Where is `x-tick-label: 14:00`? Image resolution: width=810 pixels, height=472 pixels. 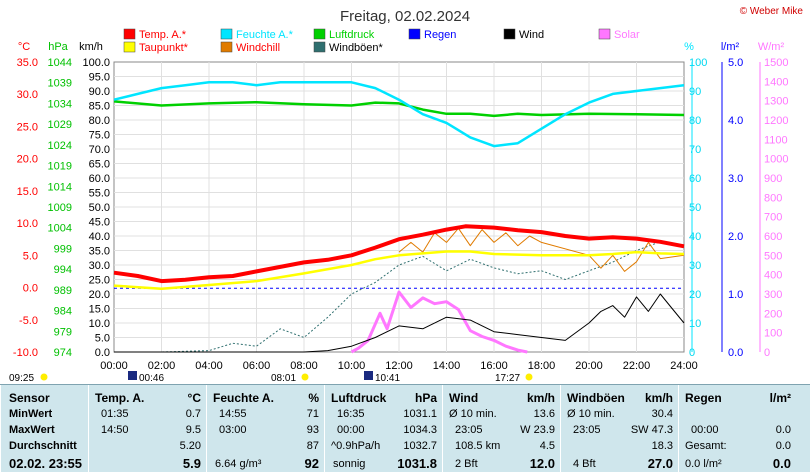 x-tick-label: 14:00 is located at coordinates (447, 366).